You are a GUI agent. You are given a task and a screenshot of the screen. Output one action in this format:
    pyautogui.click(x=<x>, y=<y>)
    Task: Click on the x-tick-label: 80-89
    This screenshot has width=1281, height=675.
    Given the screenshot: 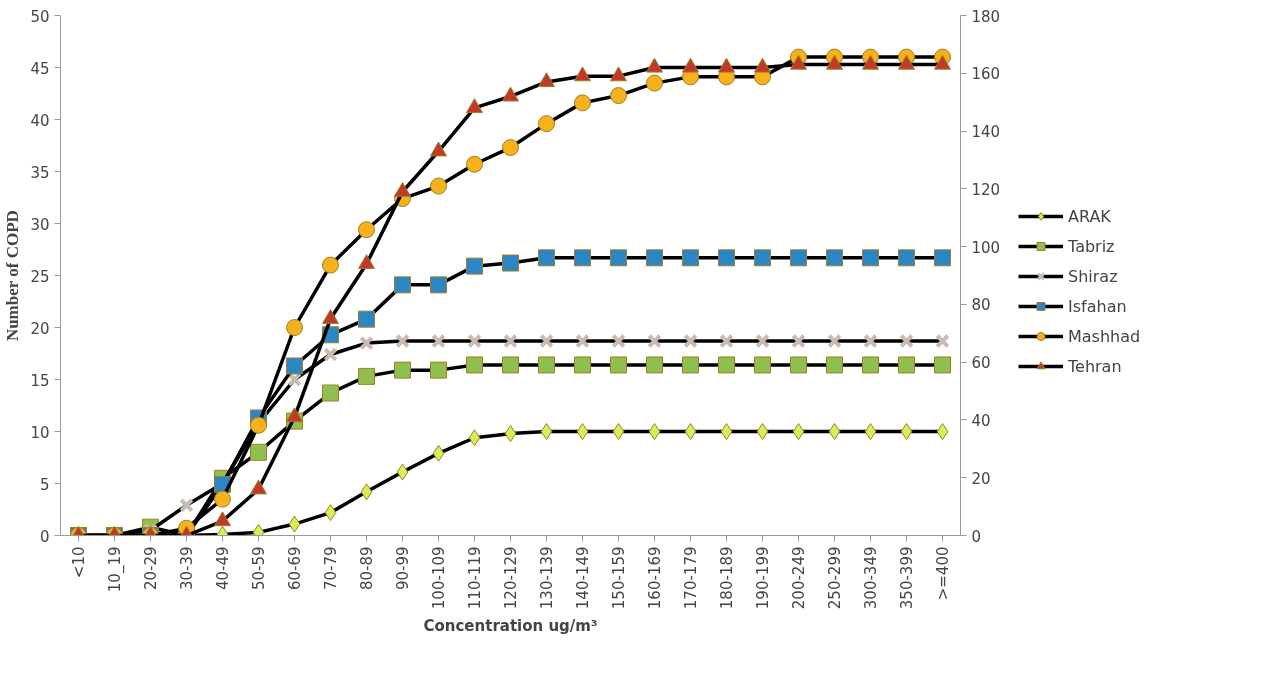 What is the action you would take?
    pyautogui.click(x=366, y=568)
    